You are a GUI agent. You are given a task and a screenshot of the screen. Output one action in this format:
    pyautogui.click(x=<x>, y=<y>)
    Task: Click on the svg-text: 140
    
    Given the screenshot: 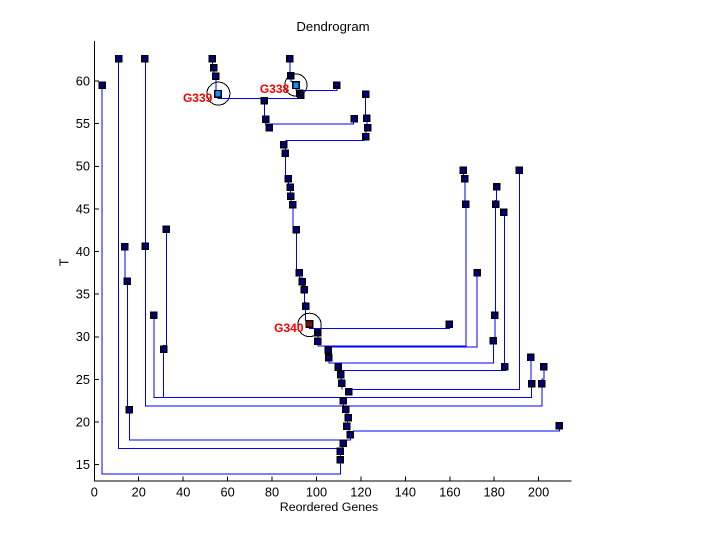 What is the action you would take?
    pyautogui.click(x=405, y=492)
    